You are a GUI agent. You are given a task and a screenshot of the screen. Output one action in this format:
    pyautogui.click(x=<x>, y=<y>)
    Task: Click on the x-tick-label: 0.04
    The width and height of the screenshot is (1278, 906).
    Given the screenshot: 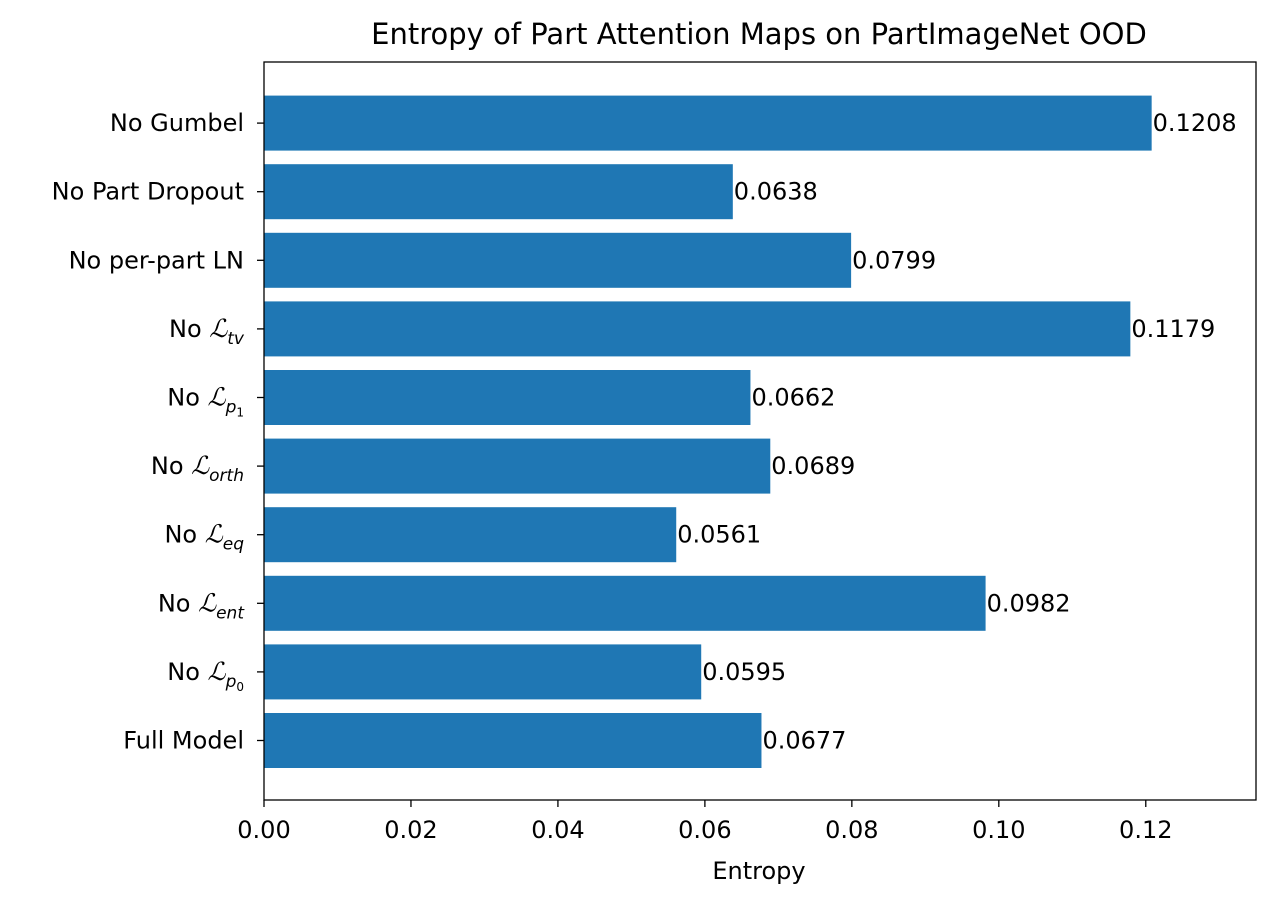 What is the action you would take?
    pyautogui.click(x=557, y=830)
    